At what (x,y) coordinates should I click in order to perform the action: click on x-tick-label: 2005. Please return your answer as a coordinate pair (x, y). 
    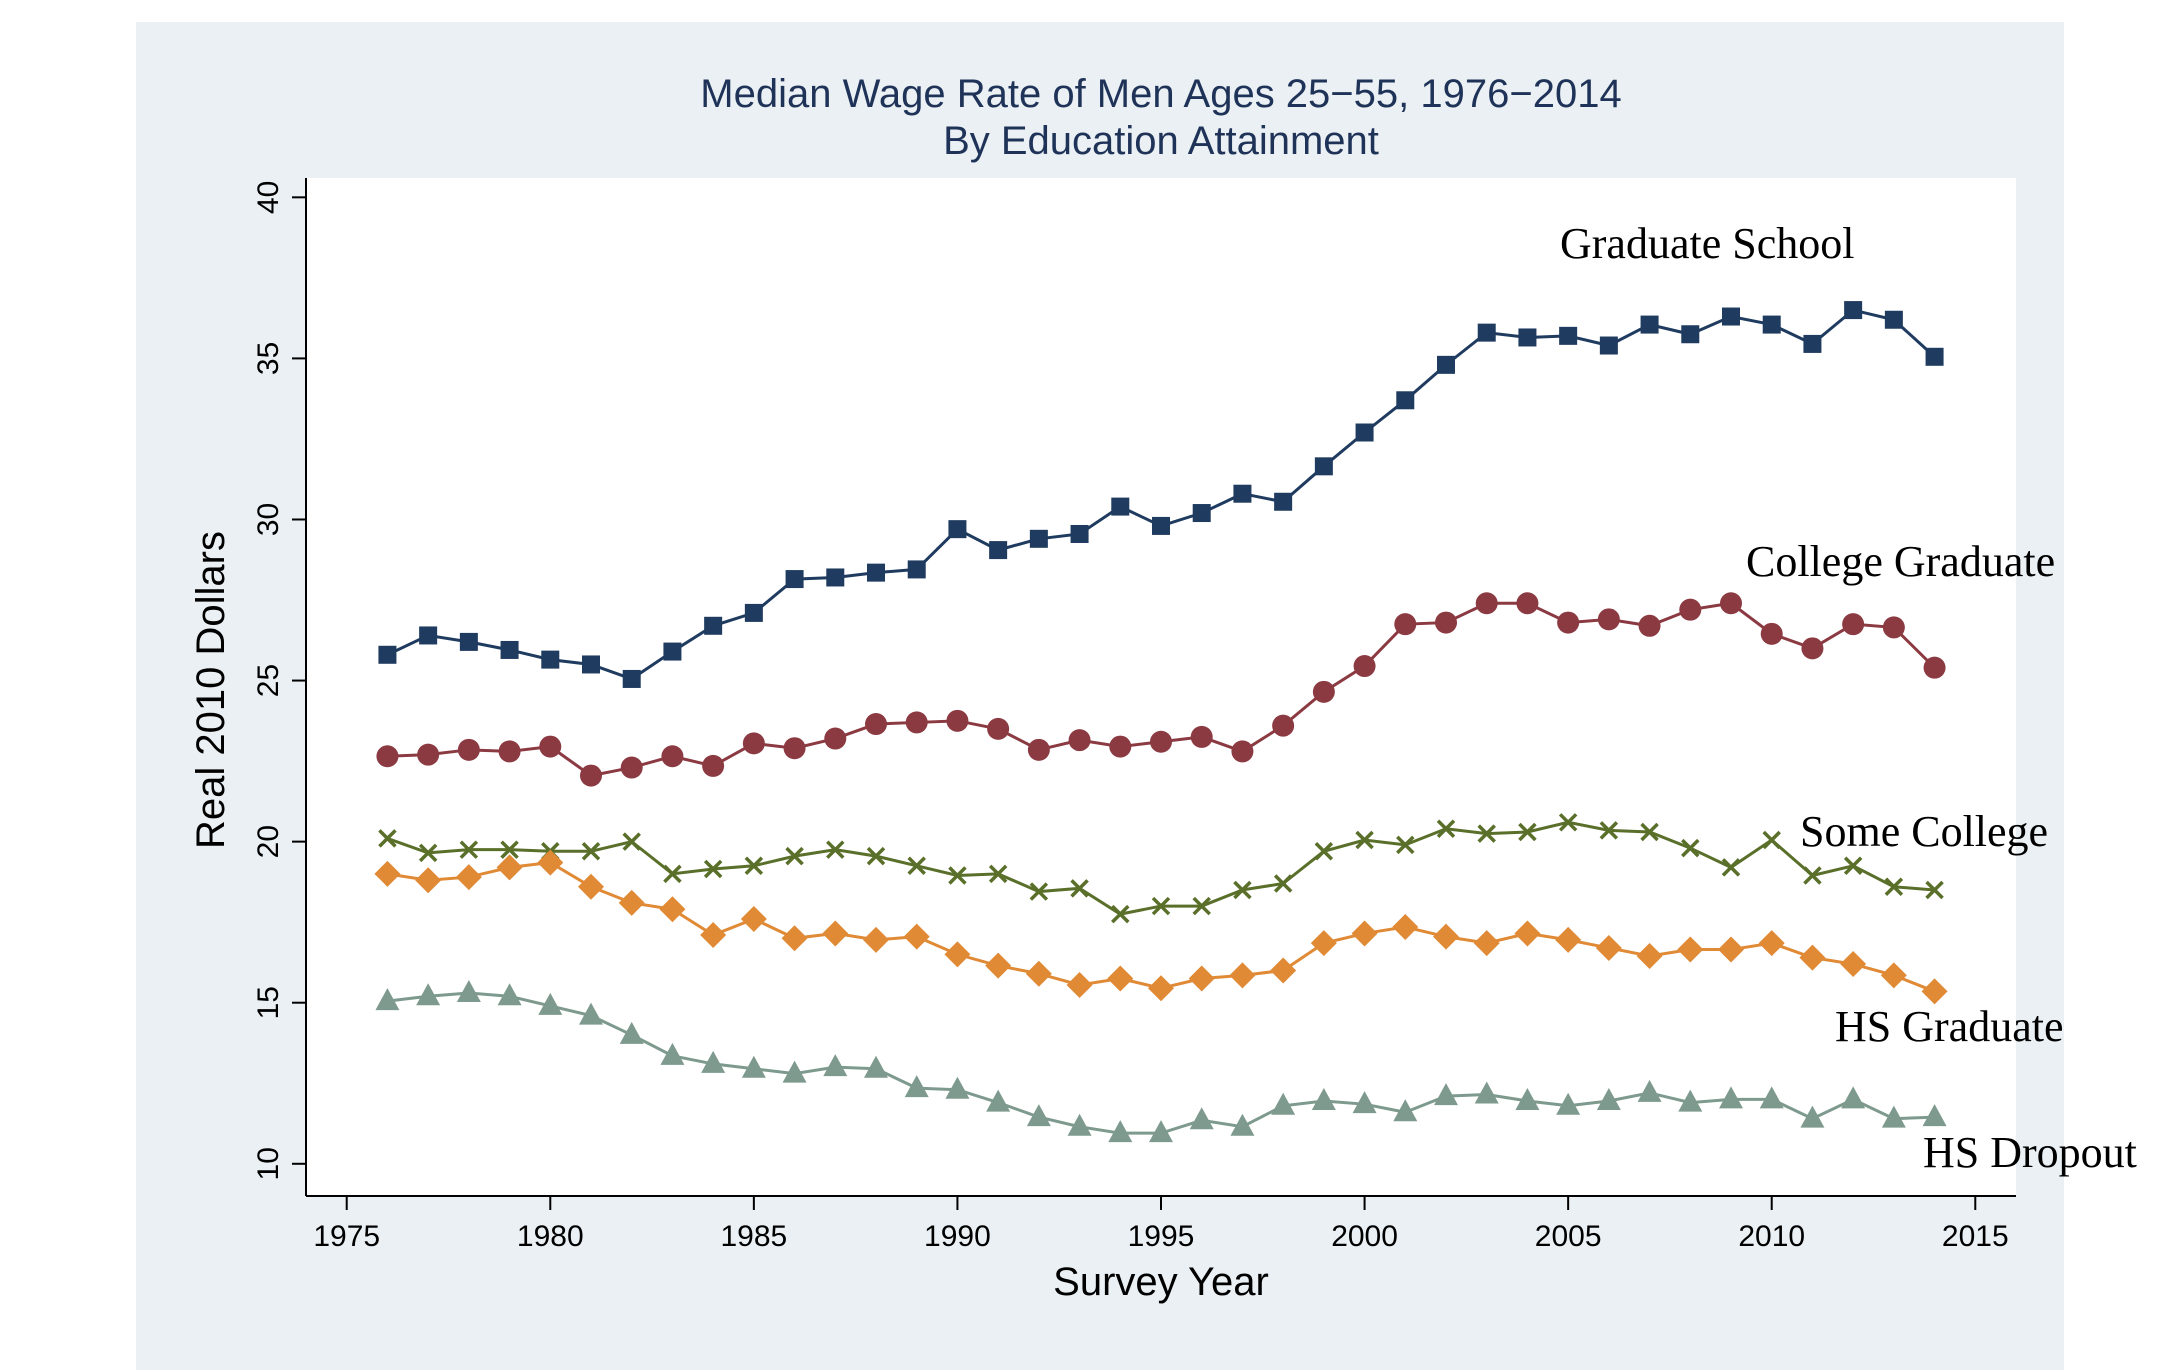
    Looking at the image, I should click on (1568, 1236).